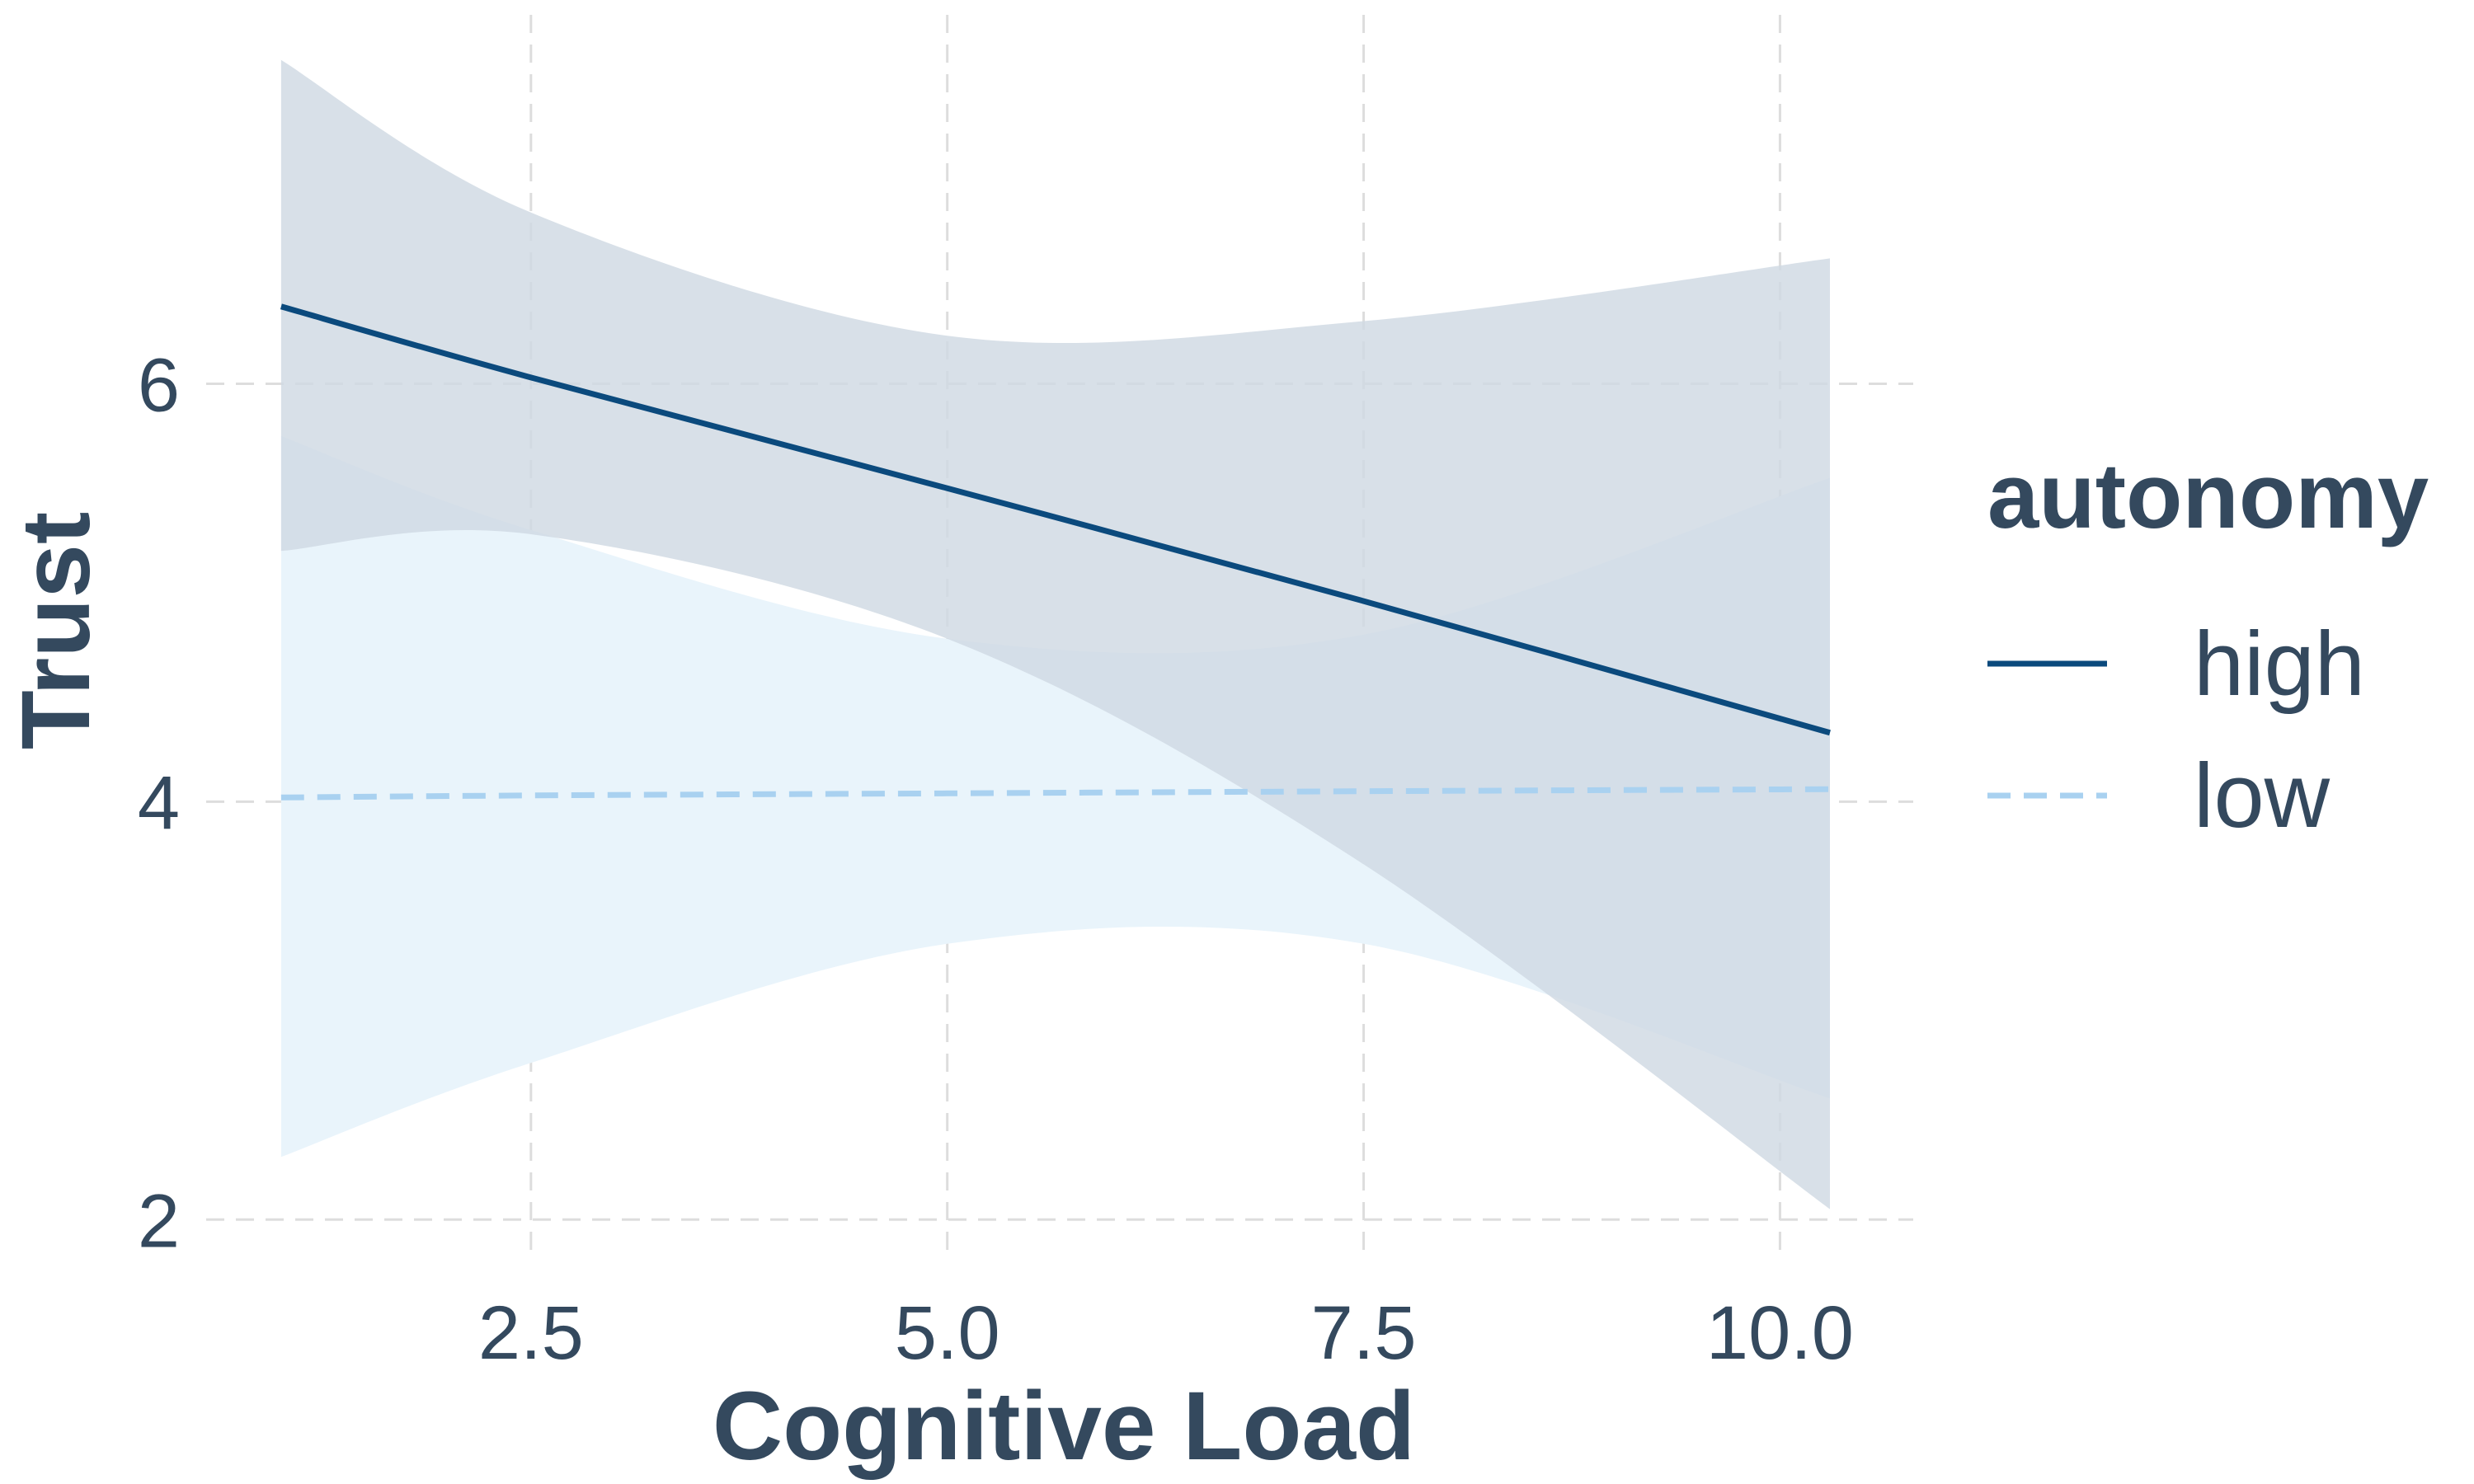 Image resolution: width=2474 pixels, height=1484 pixels. Describe the element at coordinates (2208, 495) in the screenshot. I see `legend-title: autonomy` at that location.